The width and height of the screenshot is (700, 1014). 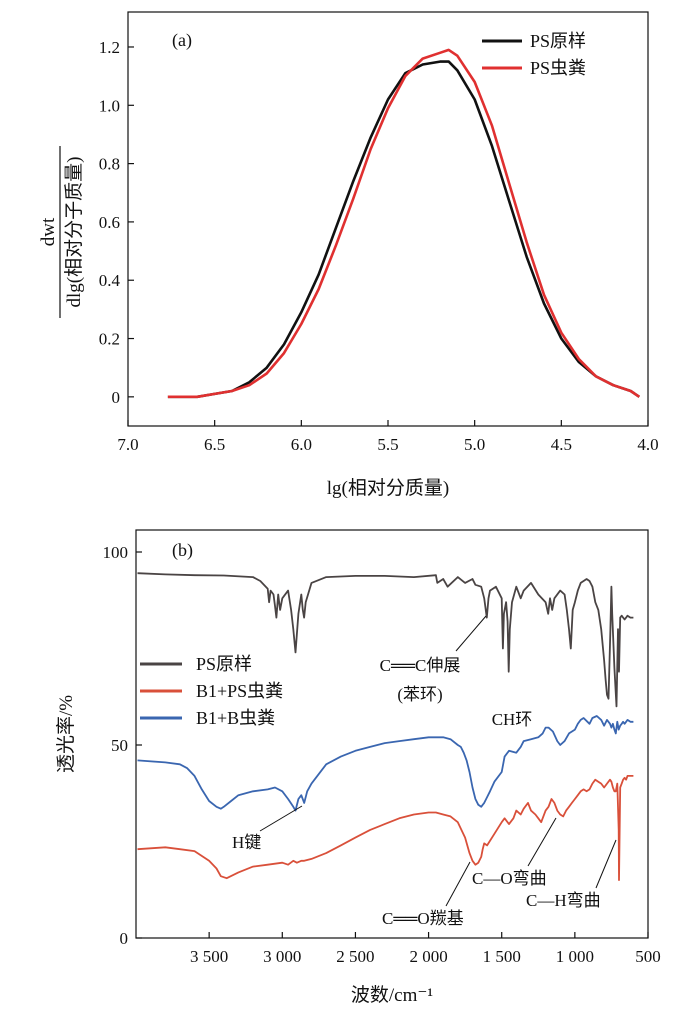 I want to click on p1-xtick-label: 1 500, so click(x=502, y=956).